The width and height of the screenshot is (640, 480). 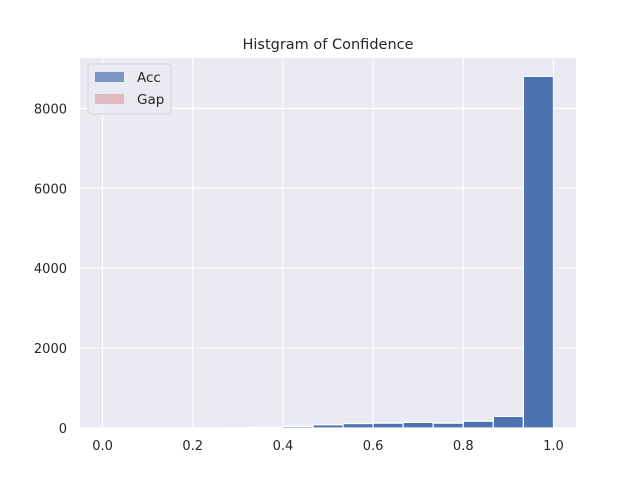 I want to click on x-tick-label: 0.0, so click(x=102, y=446).